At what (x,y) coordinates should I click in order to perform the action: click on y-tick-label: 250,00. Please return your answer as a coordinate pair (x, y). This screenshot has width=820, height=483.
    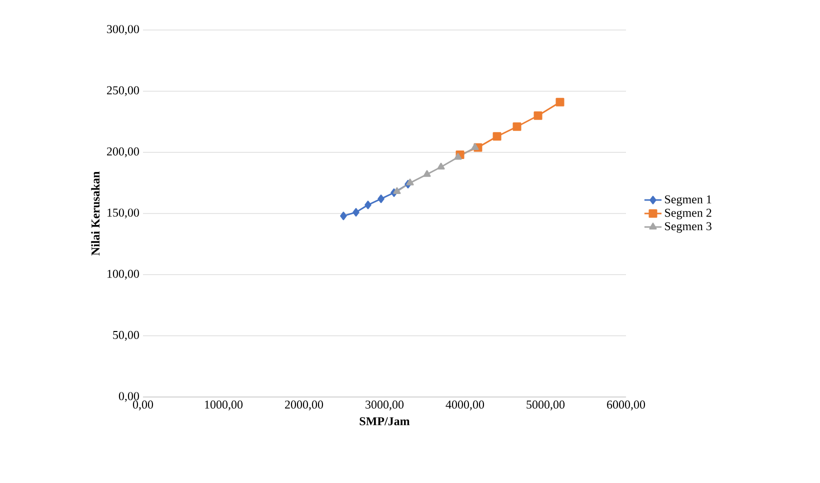
    Looking at the image, I should click on (123, 91).